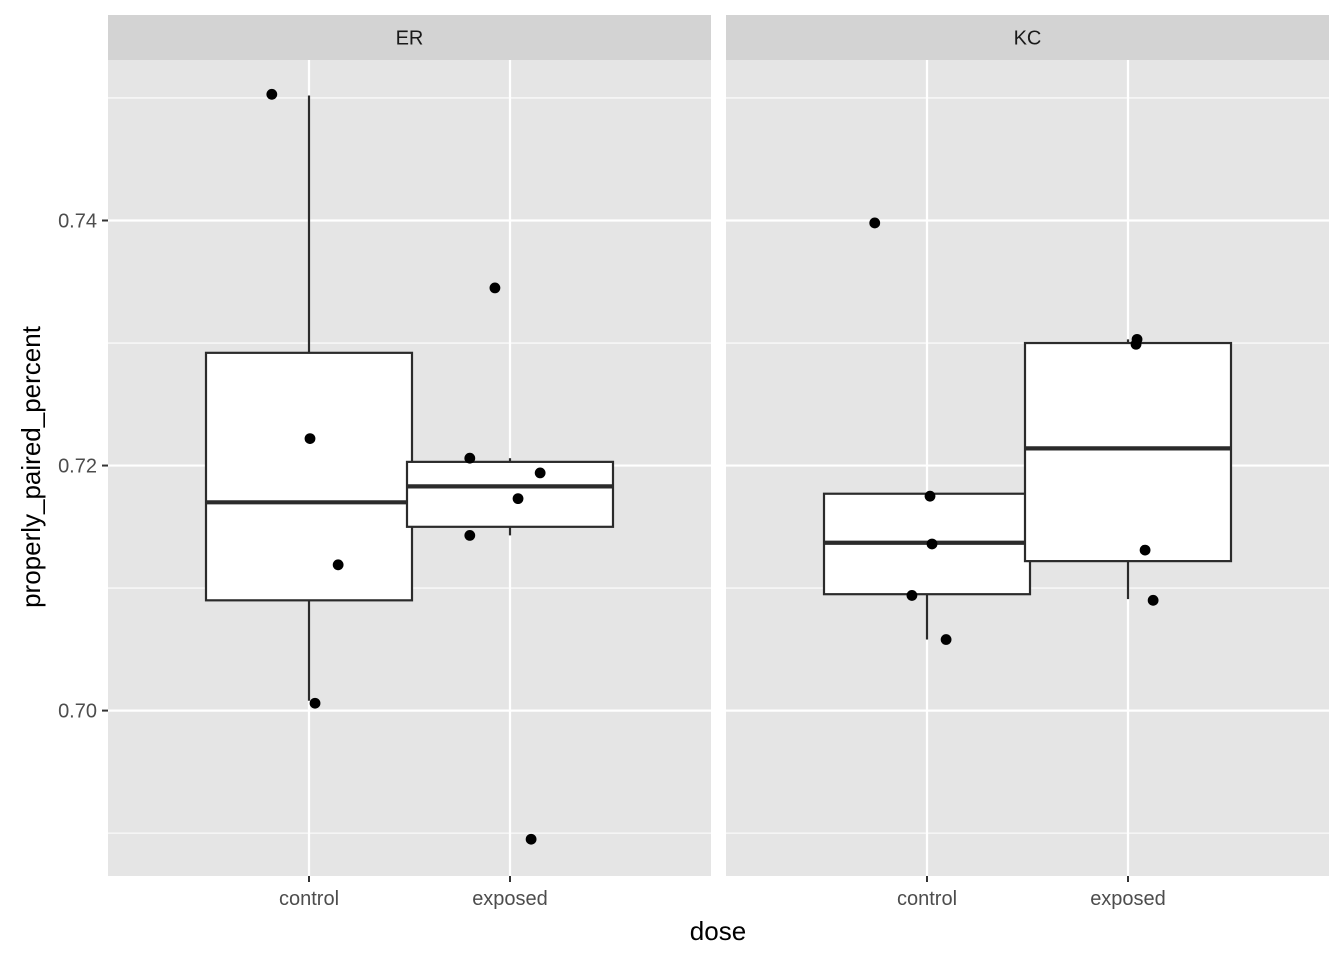 The image size is (1344, 960). Describe the element at coordinates (718, 931) in the screenshot. I see `x-axis-title: dose` at that location.